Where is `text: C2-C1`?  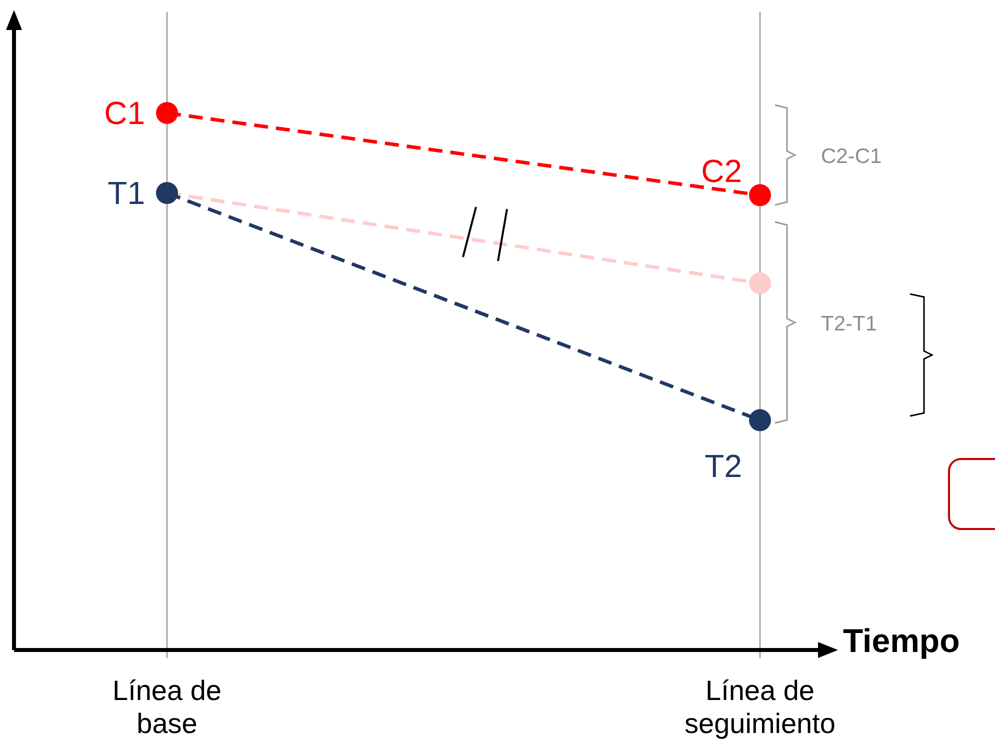 text: C2-C1 is located at coordinates (851, 156).